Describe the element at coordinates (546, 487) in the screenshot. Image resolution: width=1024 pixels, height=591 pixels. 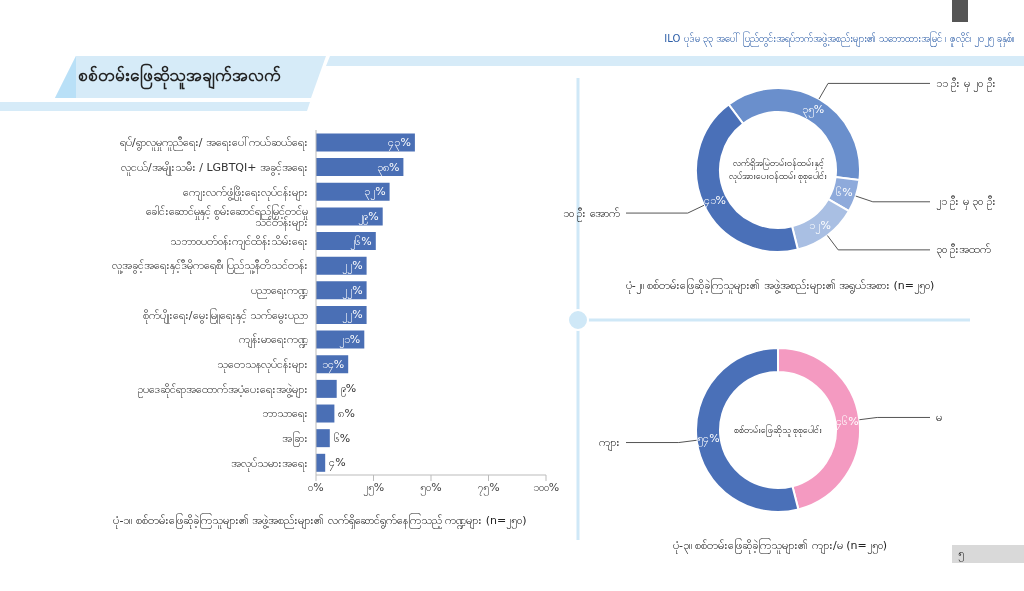
I see `x-tick-label: ၁၀၀%` at that location.